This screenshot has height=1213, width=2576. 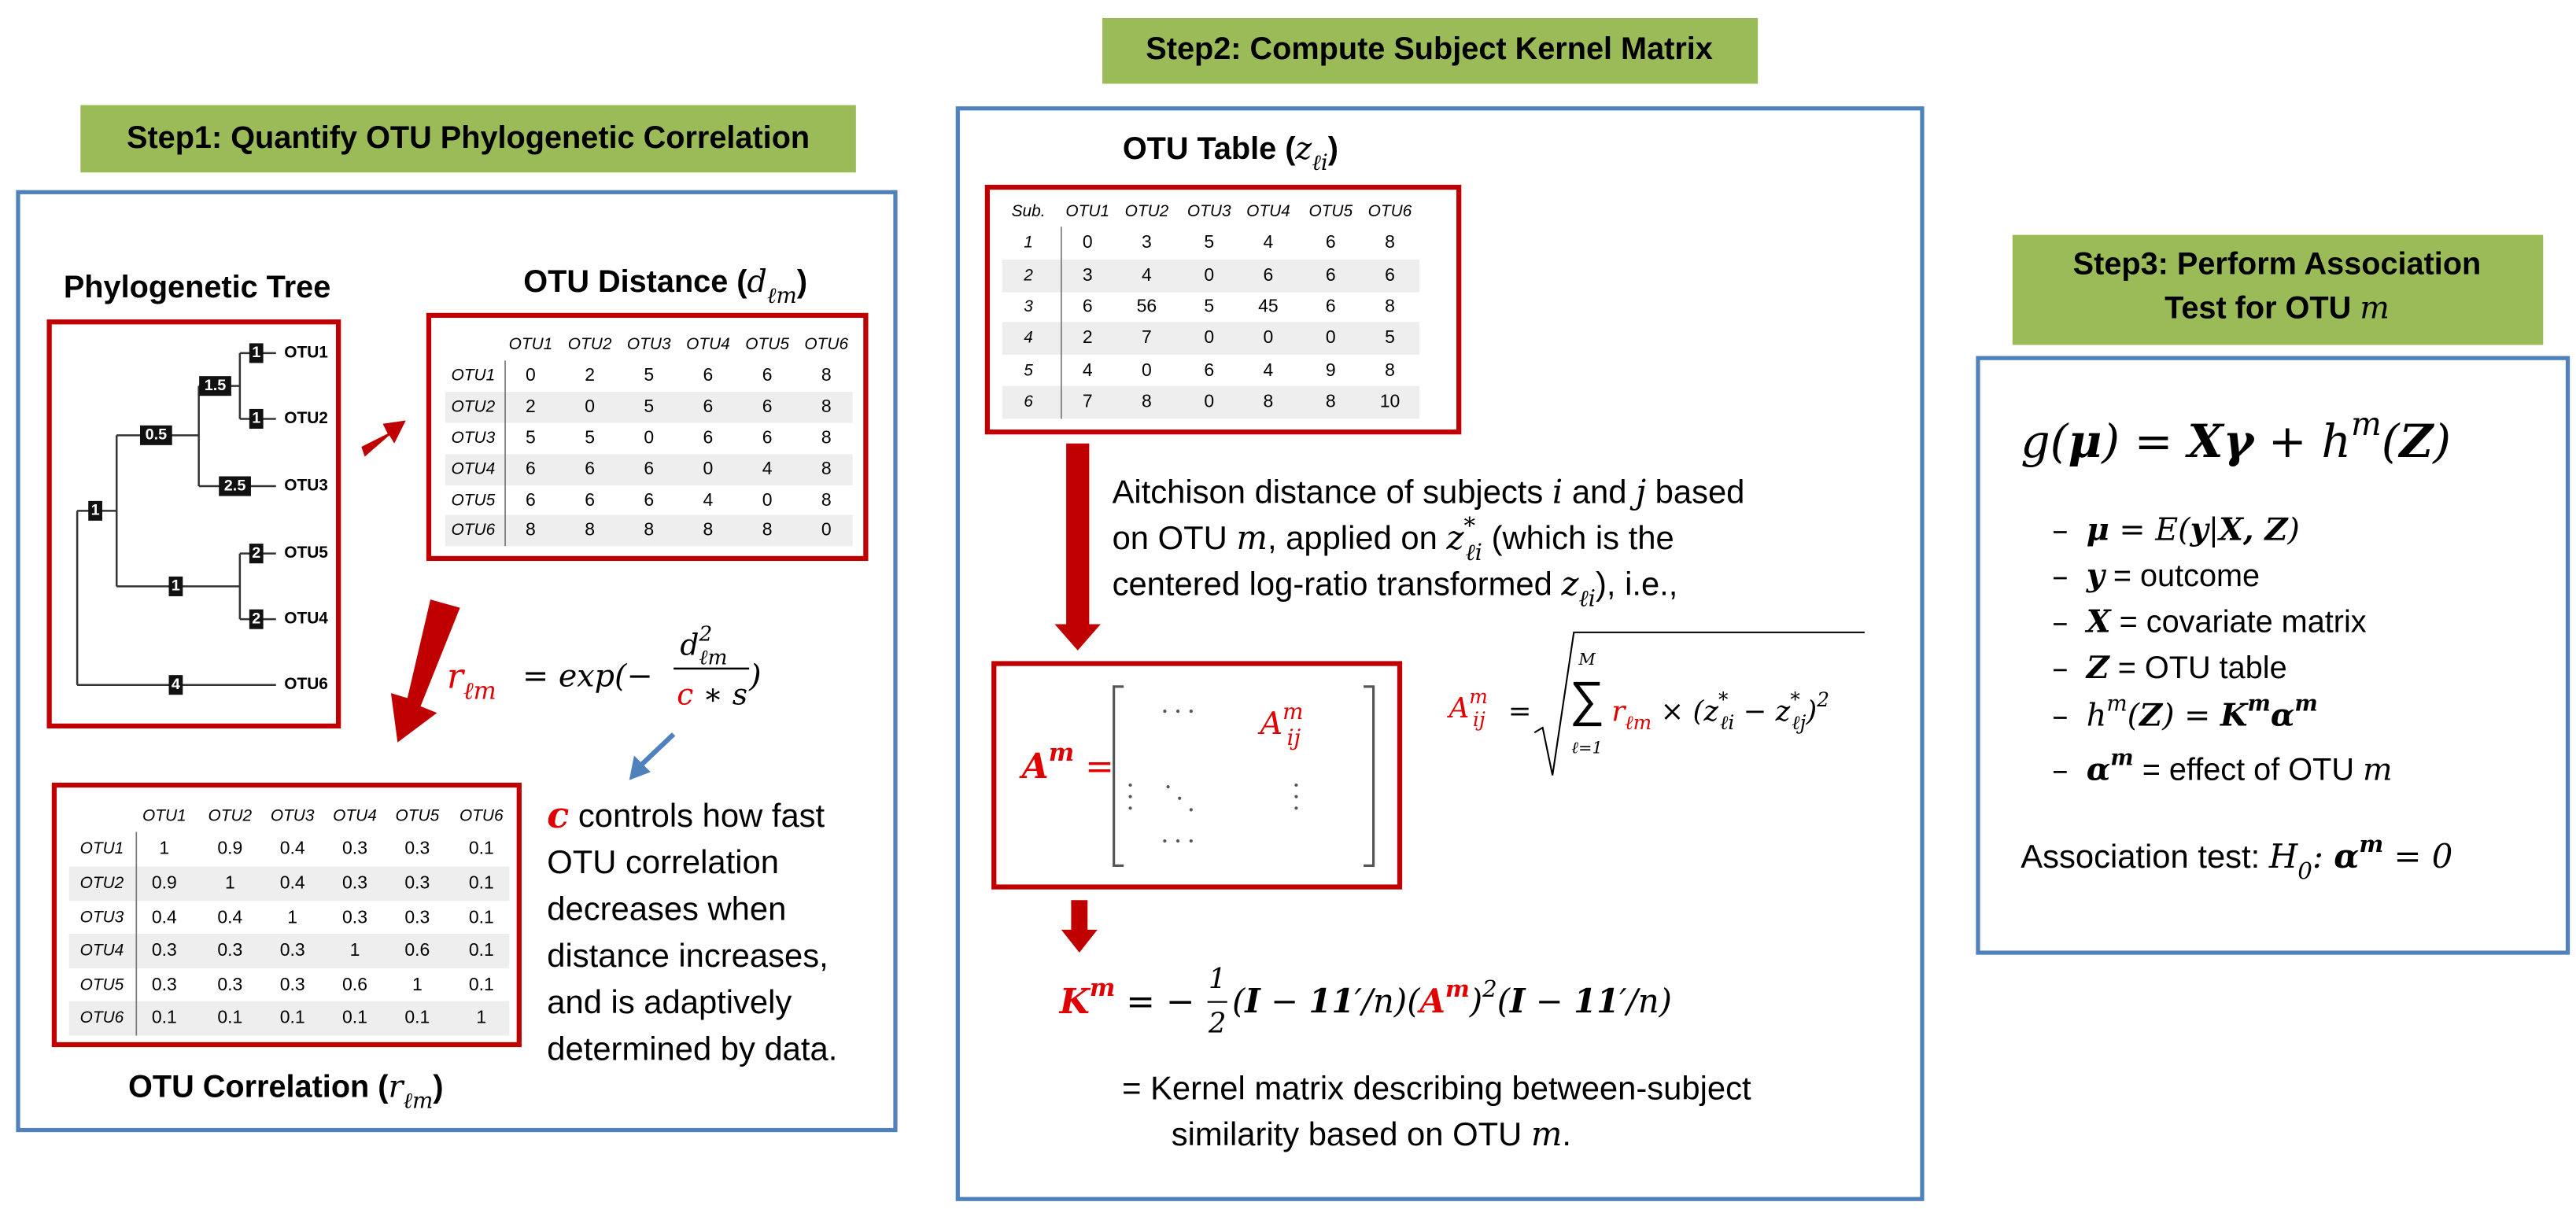 What do you see at coordinates (1209, 211) in the screenshot?
I see `column-header: OTU3` at bounding box center [1209, 211].